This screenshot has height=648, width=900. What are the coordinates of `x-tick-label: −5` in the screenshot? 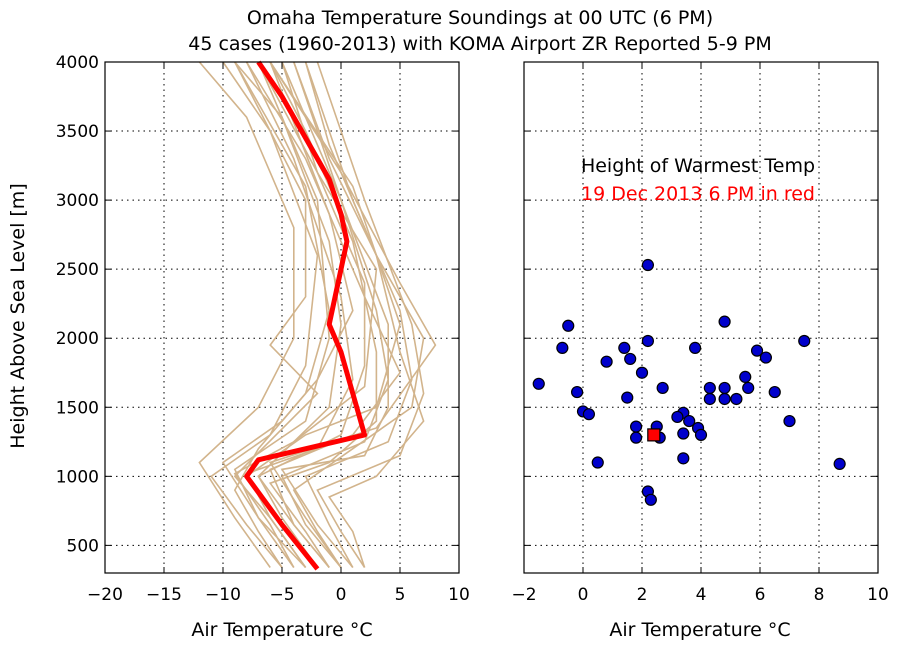 It's located at (281, 595).